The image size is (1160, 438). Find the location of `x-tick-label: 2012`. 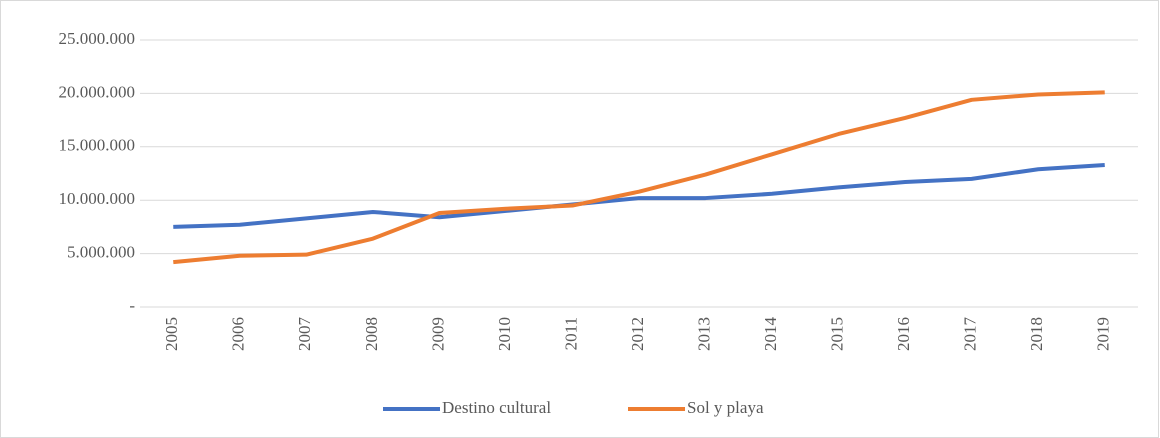

x-tick-label: 2012 is located at coordinates (637, 334).